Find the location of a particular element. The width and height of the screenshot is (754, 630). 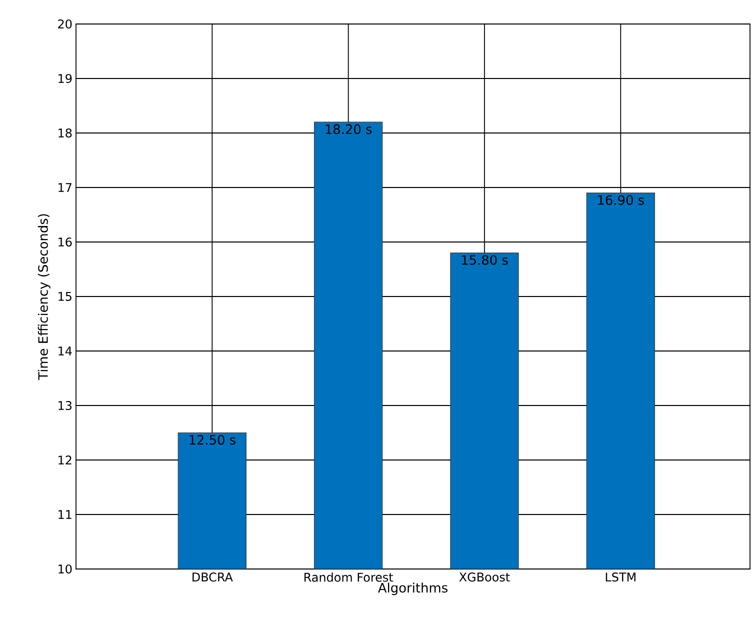

y-tick-label: 19 is located at coordinates (65, 79).